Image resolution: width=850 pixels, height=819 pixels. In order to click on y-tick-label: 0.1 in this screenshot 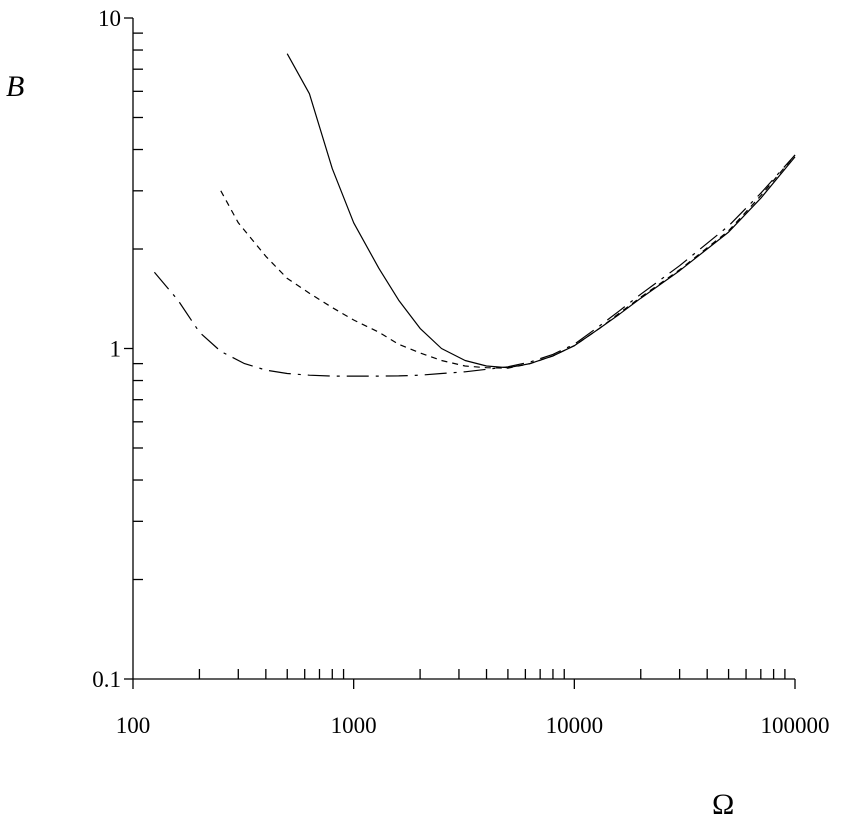, I will do `click(106, 679)`.